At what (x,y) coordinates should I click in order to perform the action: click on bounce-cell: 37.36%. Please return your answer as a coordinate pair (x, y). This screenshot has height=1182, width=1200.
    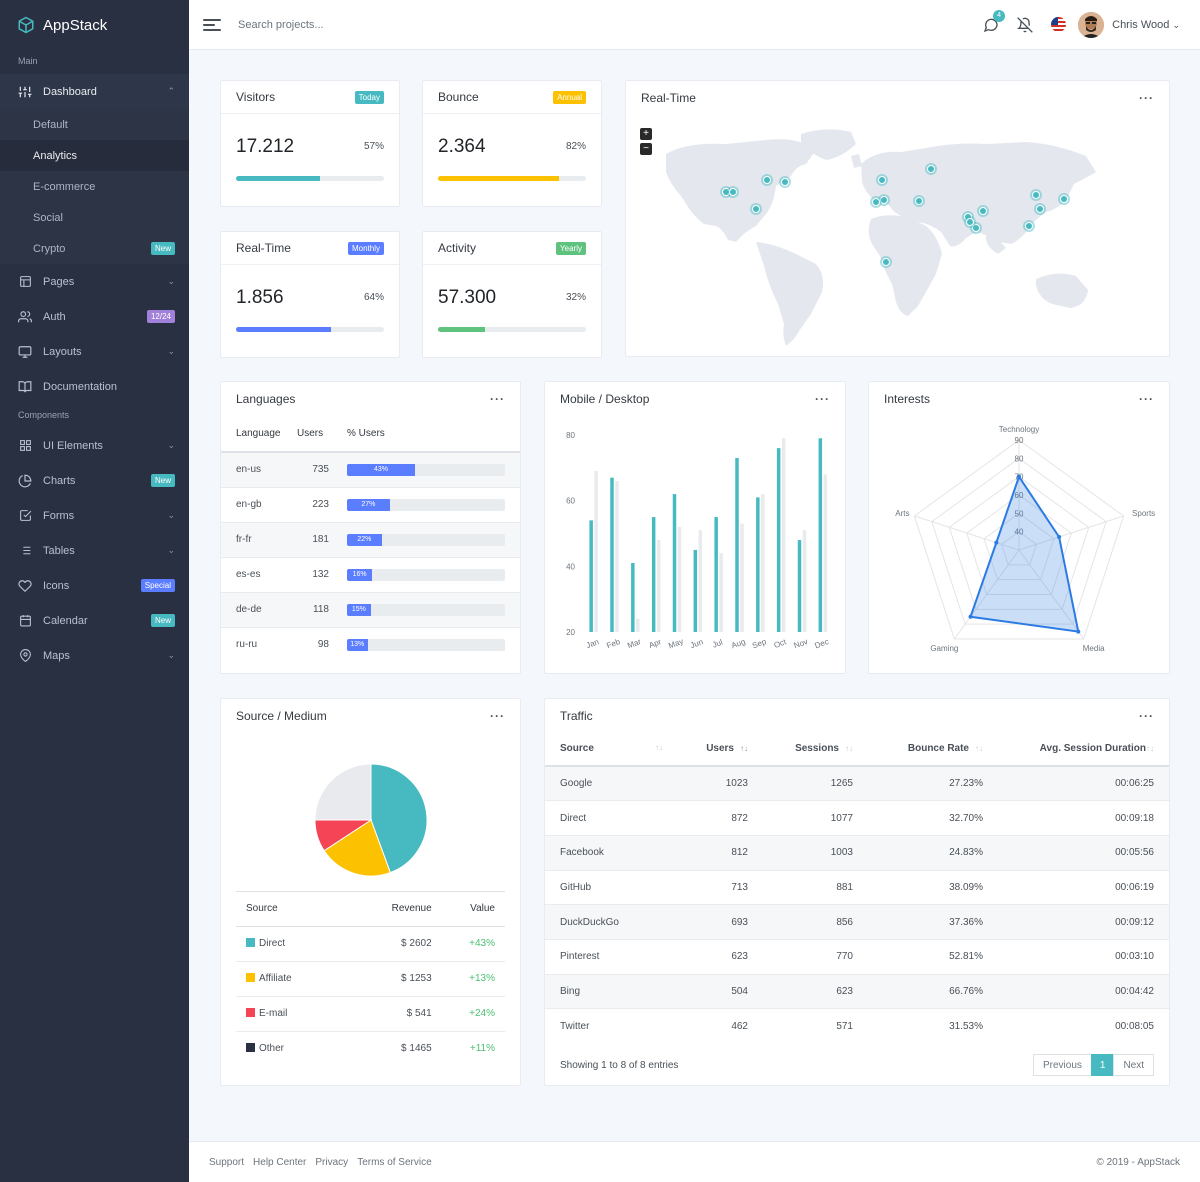
    Looking at the image, I should click on (918, 922).